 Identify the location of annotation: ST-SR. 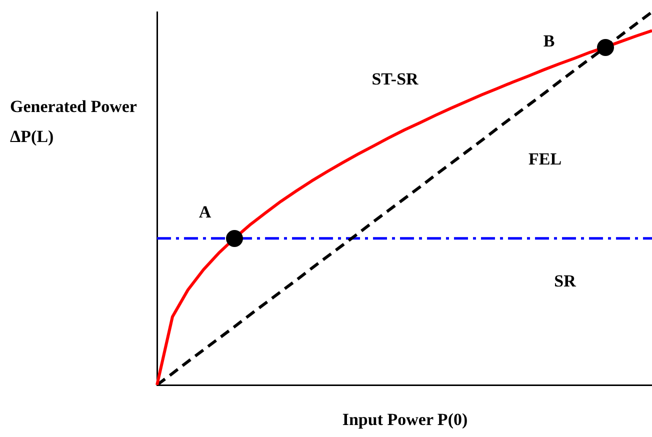
(396, 78).